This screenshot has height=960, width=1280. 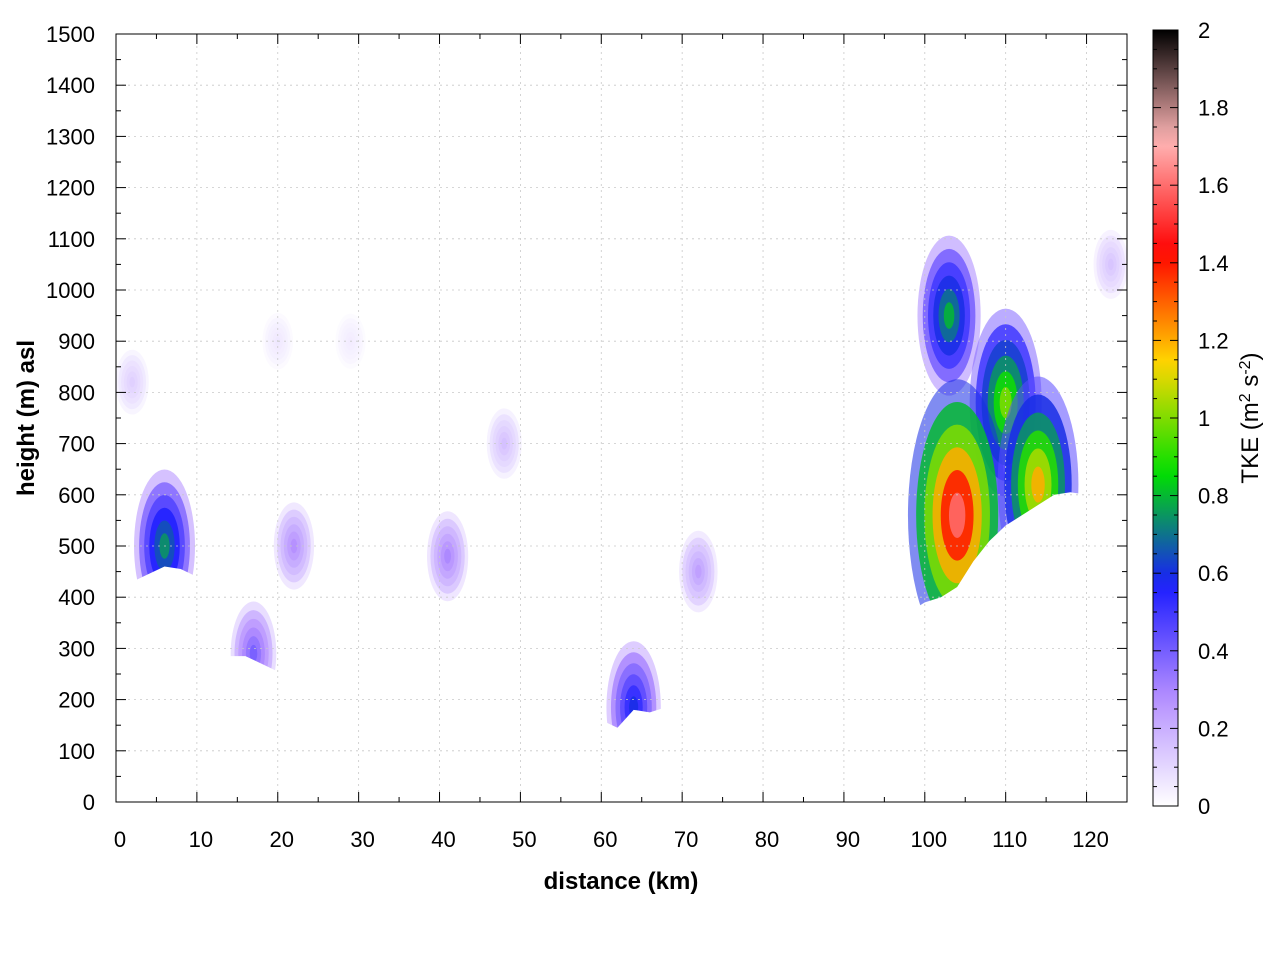 What do you see at coordinates (1213, 651) in the screenshot?
I see `colorbar-tick-label: 0.4` at bounding box center [1213, 651].